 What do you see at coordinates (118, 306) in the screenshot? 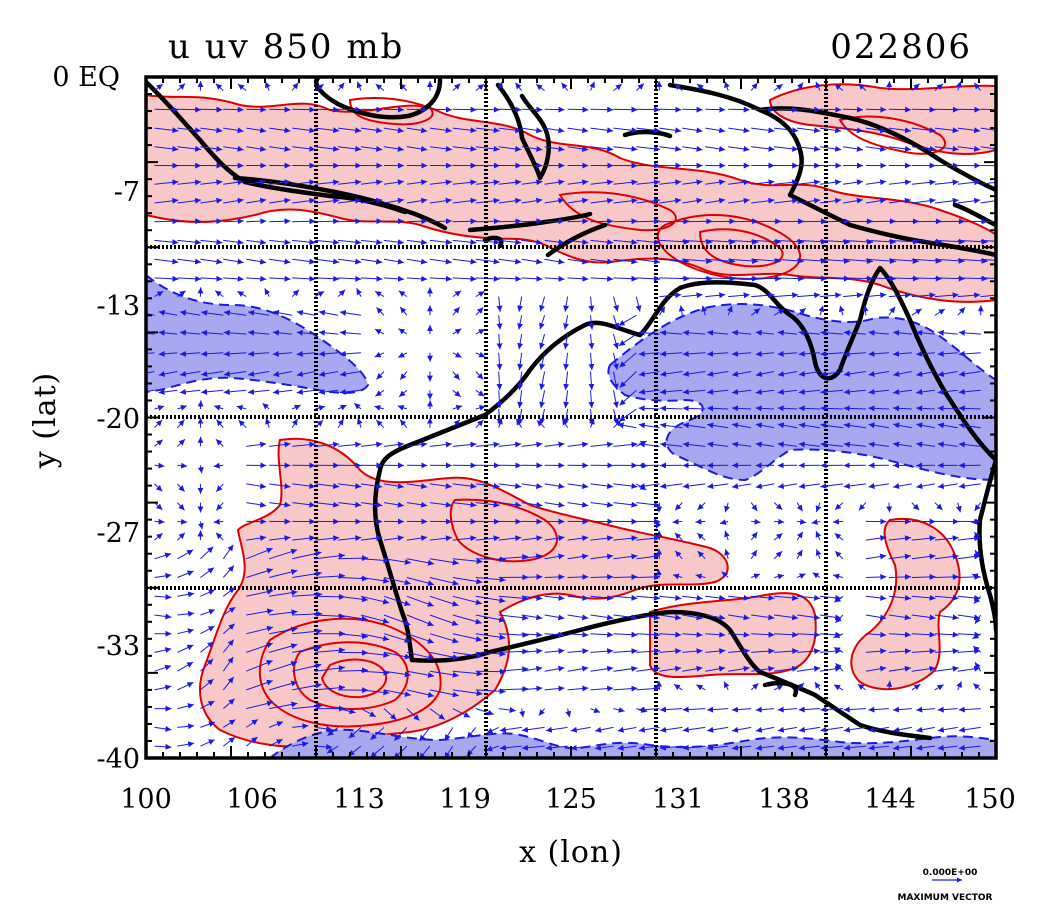
I see `y-tick-2: -13` at bounding box center [118, 306].